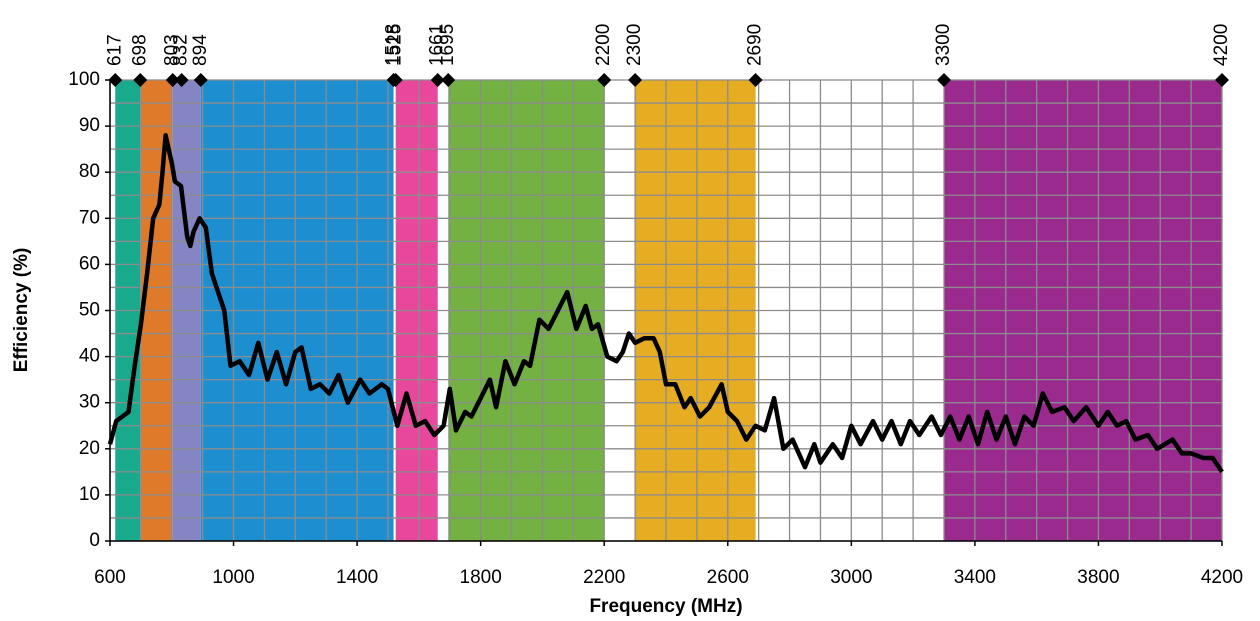  I want to click on y-tick-label: 20, so click(89, 448).